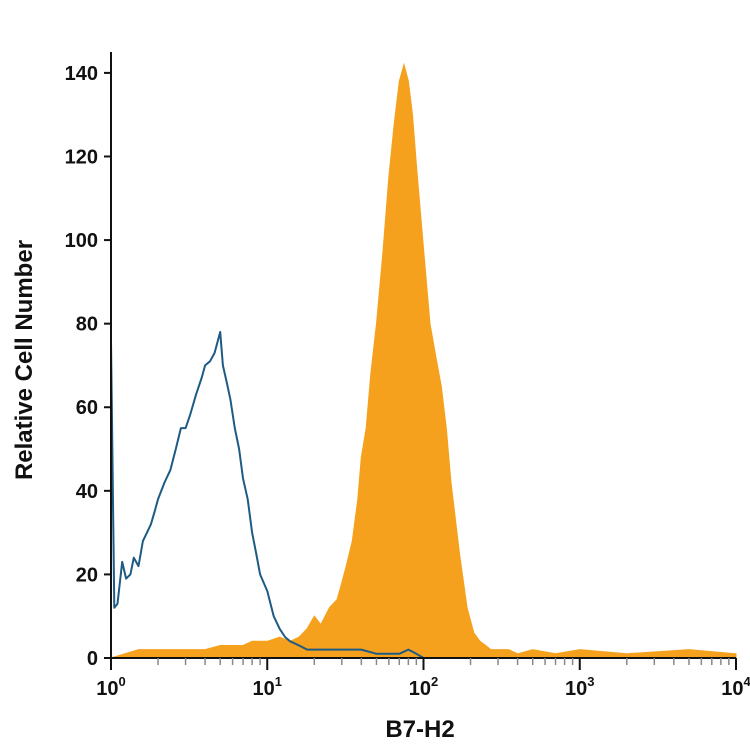  I want to click on y-axis-title: Relative Cell Number, so click(24, 360).